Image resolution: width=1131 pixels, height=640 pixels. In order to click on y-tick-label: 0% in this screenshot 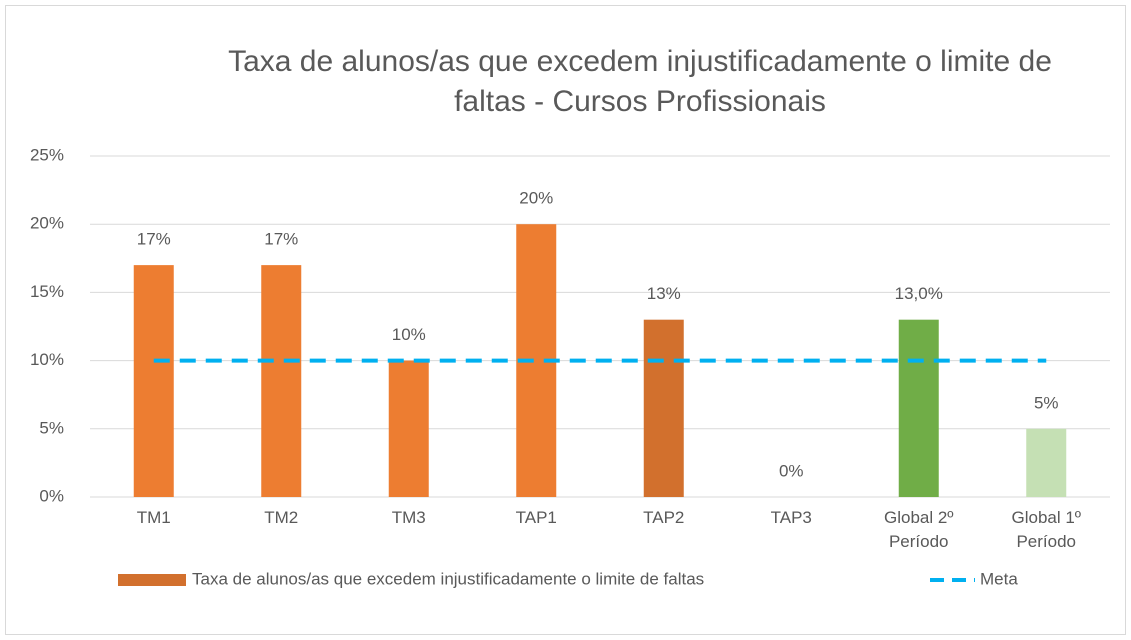, I will do `click(51, 495)`.